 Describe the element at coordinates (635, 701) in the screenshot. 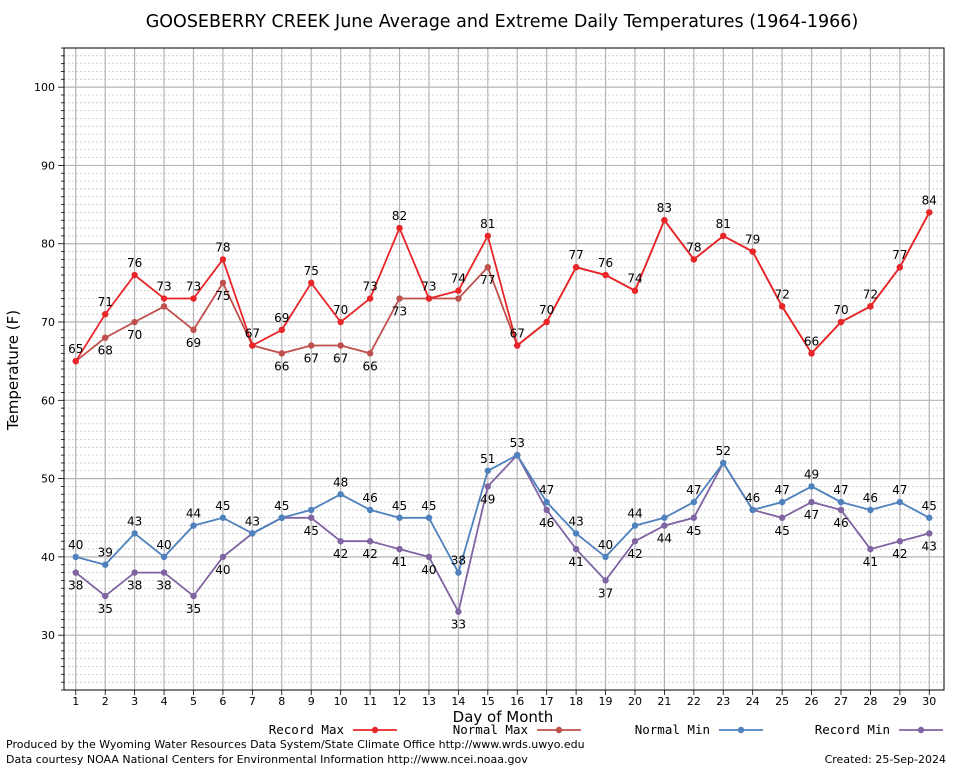

I see `x-tick-label: 20` at that location.